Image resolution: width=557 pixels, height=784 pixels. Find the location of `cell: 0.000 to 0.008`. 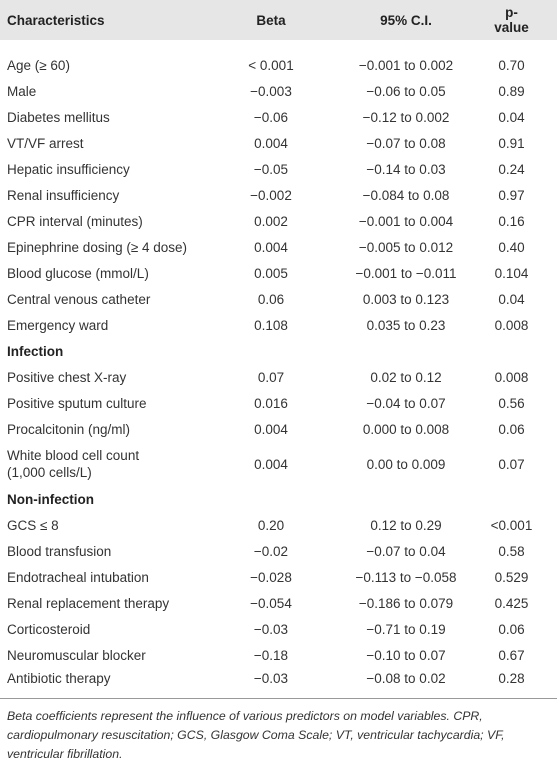

cell: 0.000 to 0.008 is located at coordinates (406, 429).